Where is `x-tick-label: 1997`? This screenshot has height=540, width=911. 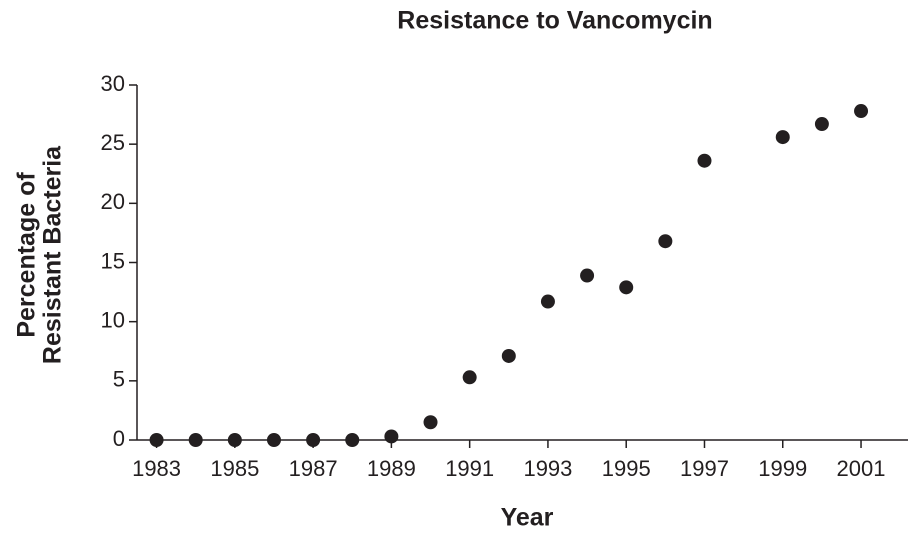
x-tick-label: 1997 is located at coordinates (704, 468).